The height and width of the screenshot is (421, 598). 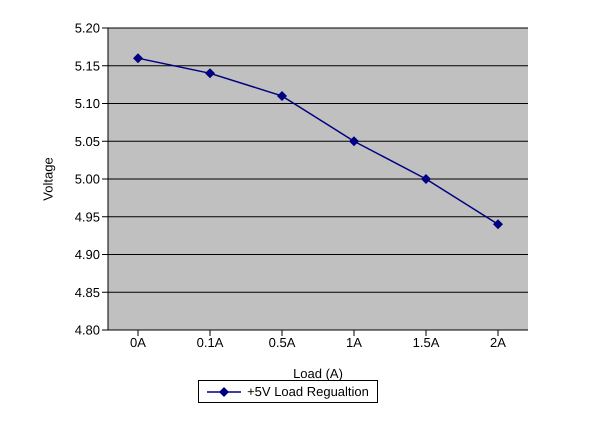 I want to click on y-tick-label: 4.90, so click(x=87, y=254).